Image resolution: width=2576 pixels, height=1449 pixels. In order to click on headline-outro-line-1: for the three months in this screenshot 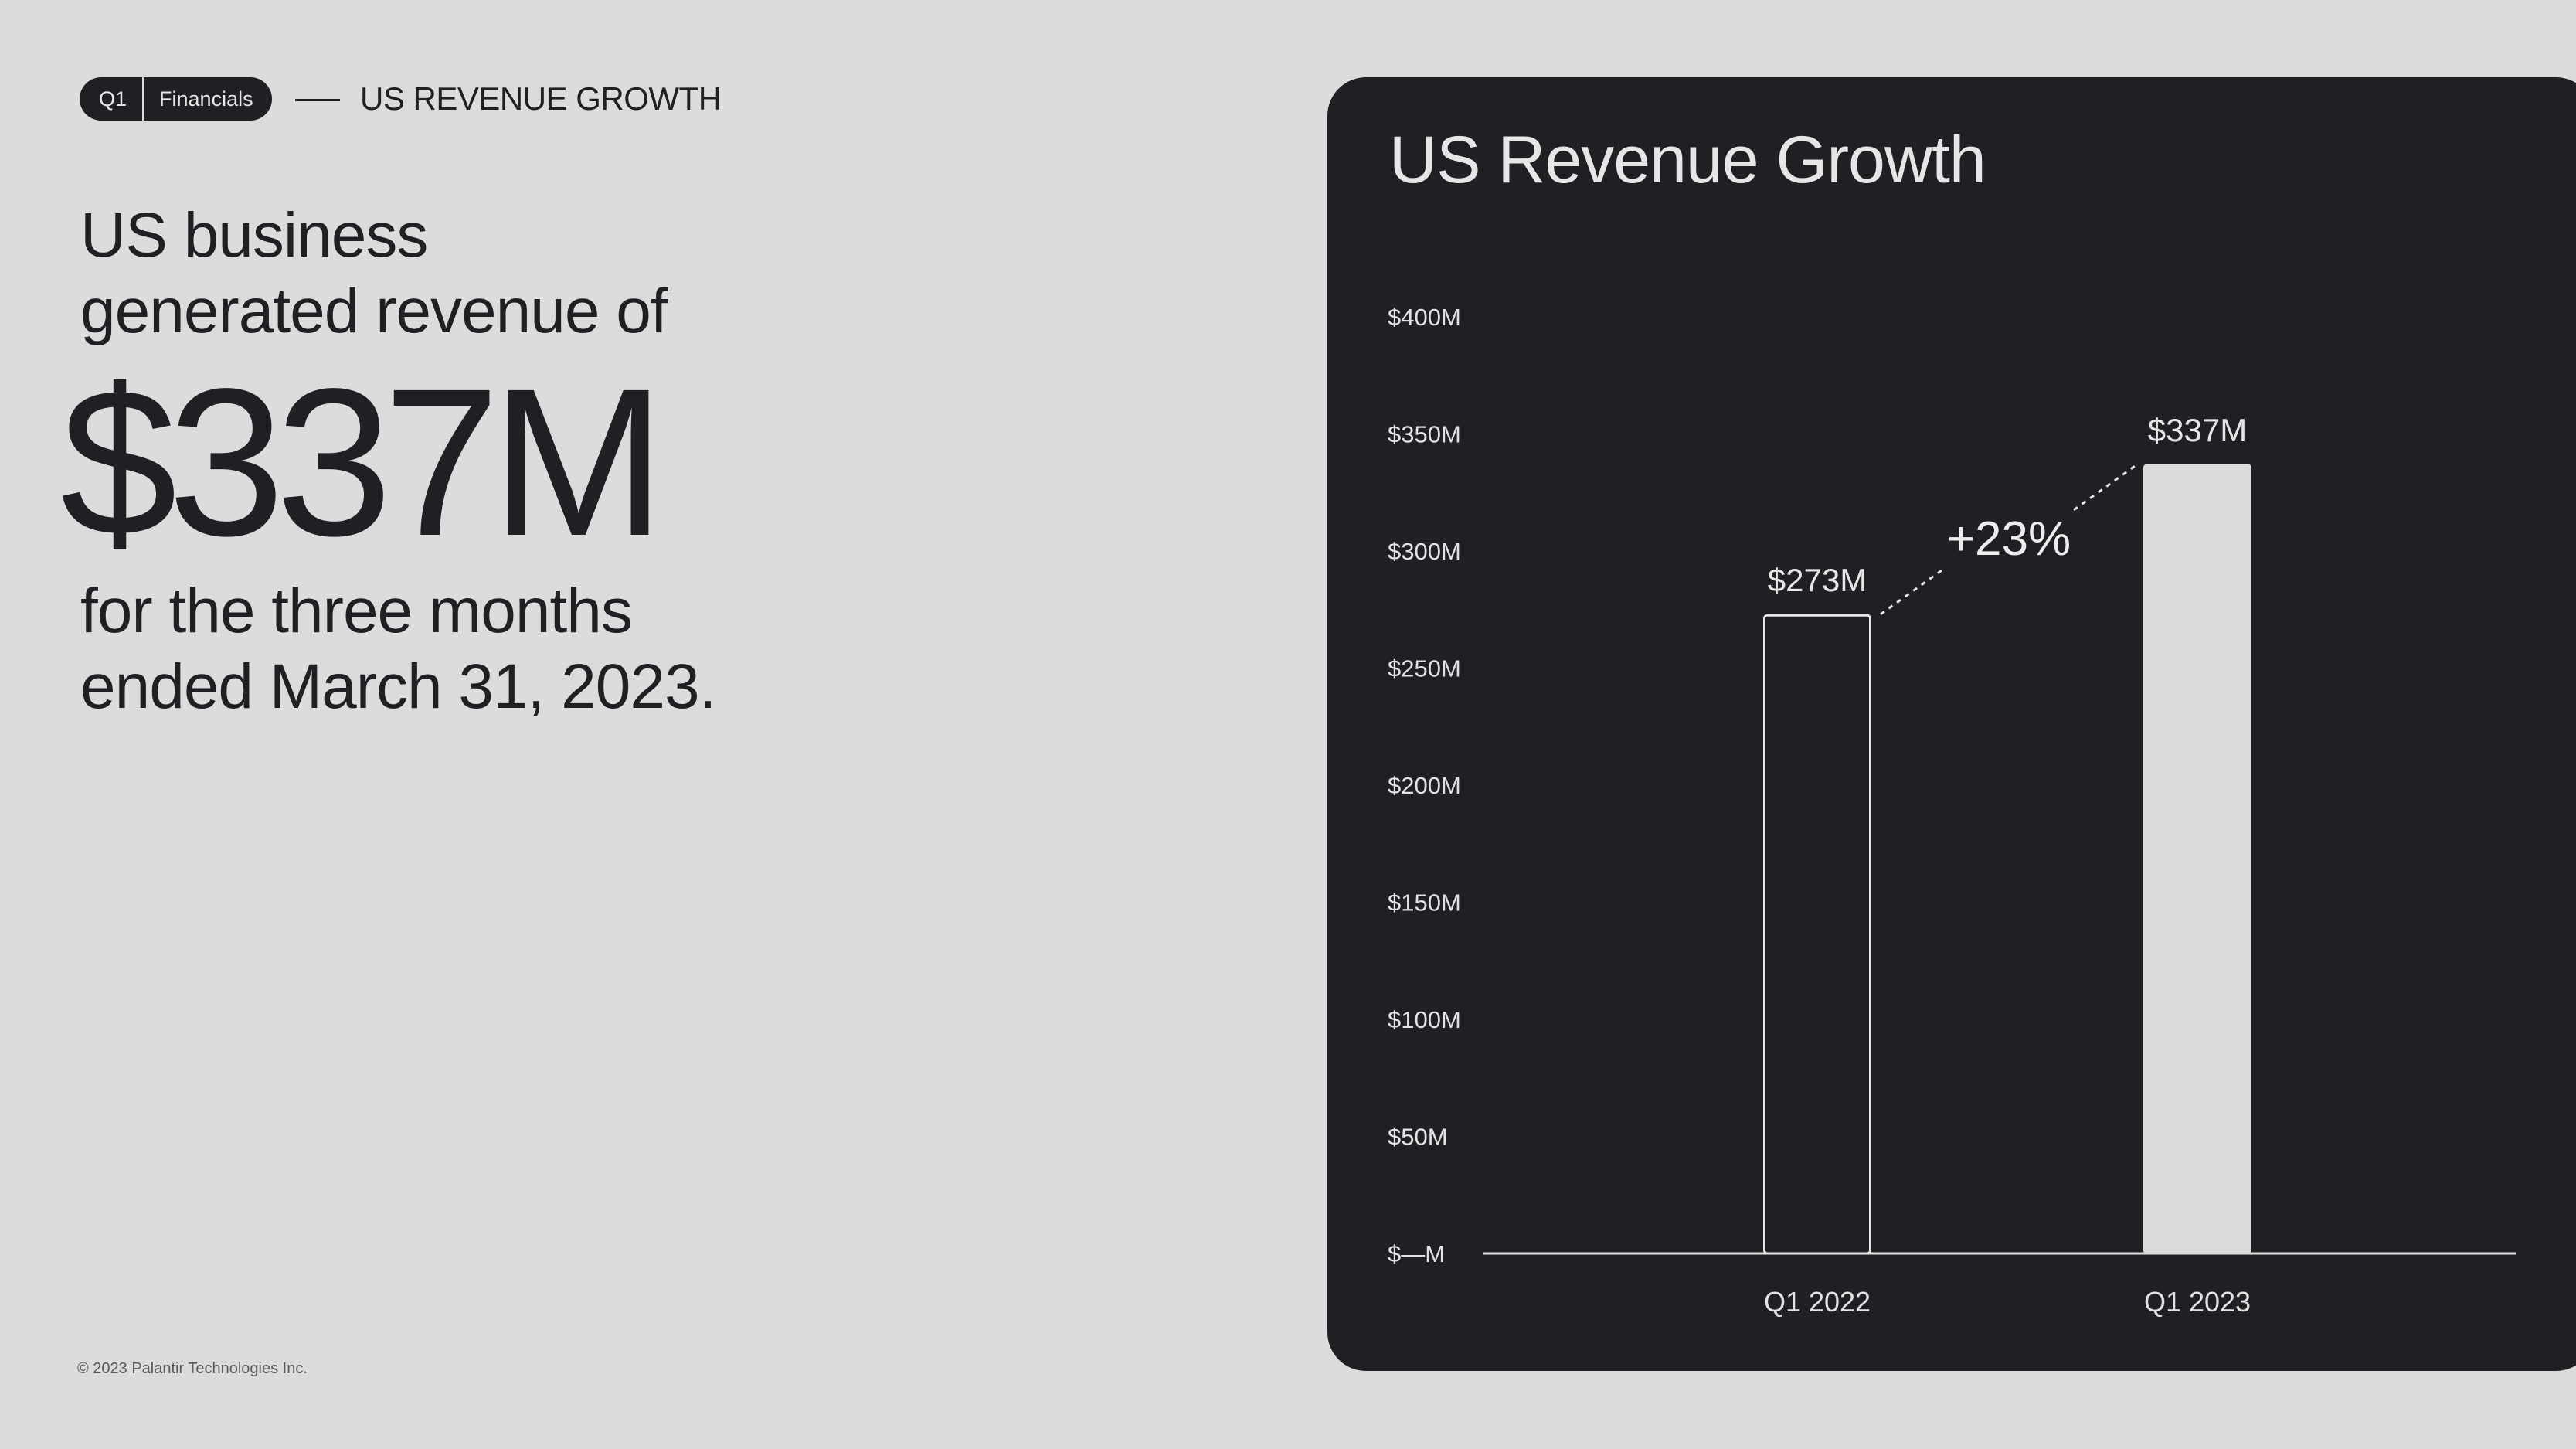, I will do `click(356, 611)`.